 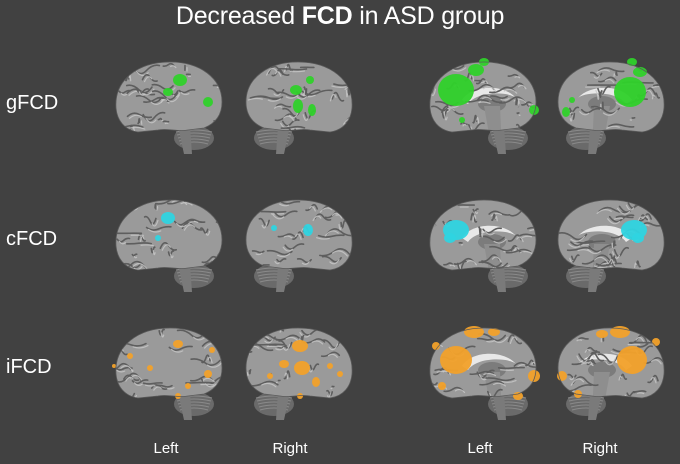 I want to click on figure-title: Decreased FCD in ASD group, so click(x=340, y=16).